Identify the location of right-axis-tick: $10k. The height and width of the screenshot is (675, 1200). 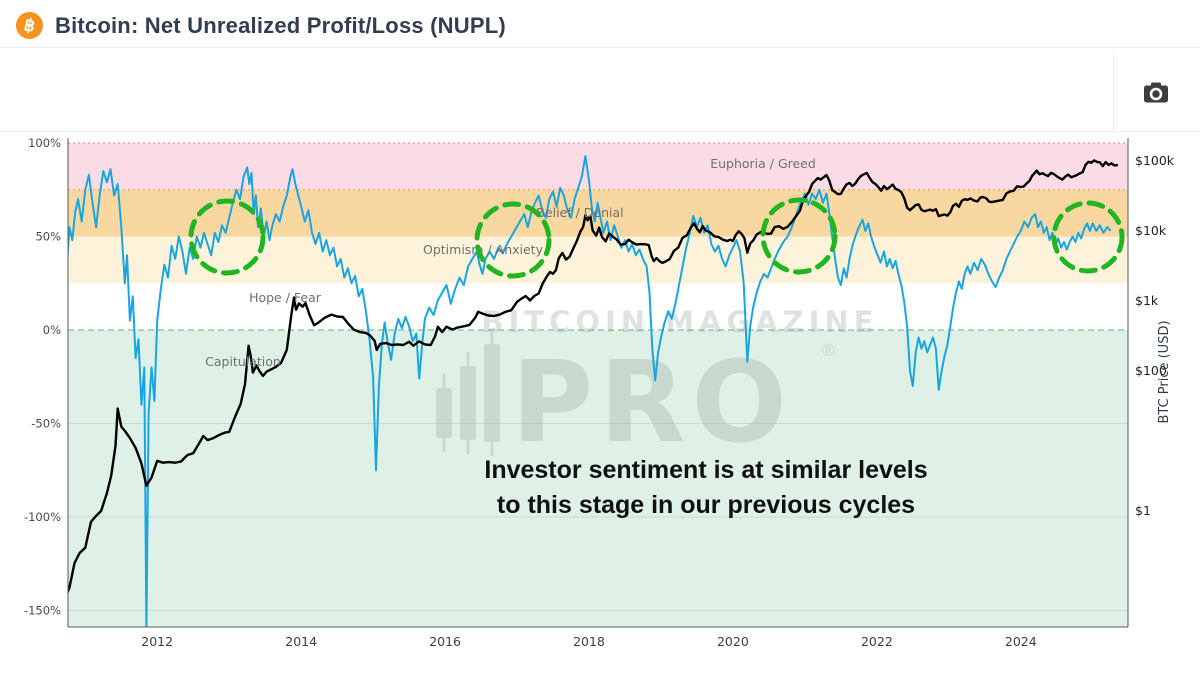
(1151, 230).